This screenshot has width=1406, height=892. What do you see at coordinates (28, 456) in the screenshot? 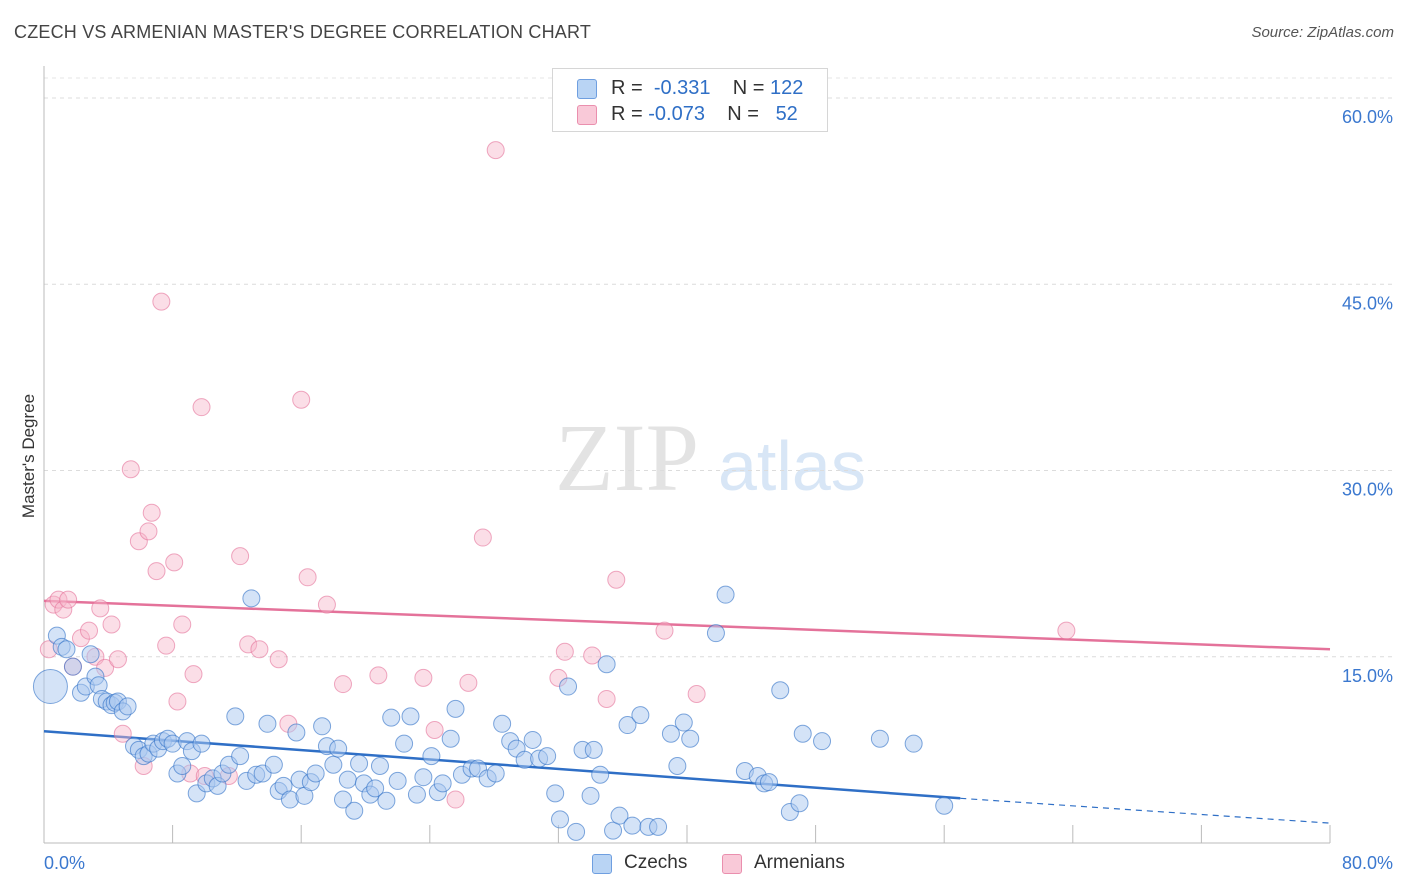
I see `y-axis-label: Master's Degree` at bounding box center [28, 456].